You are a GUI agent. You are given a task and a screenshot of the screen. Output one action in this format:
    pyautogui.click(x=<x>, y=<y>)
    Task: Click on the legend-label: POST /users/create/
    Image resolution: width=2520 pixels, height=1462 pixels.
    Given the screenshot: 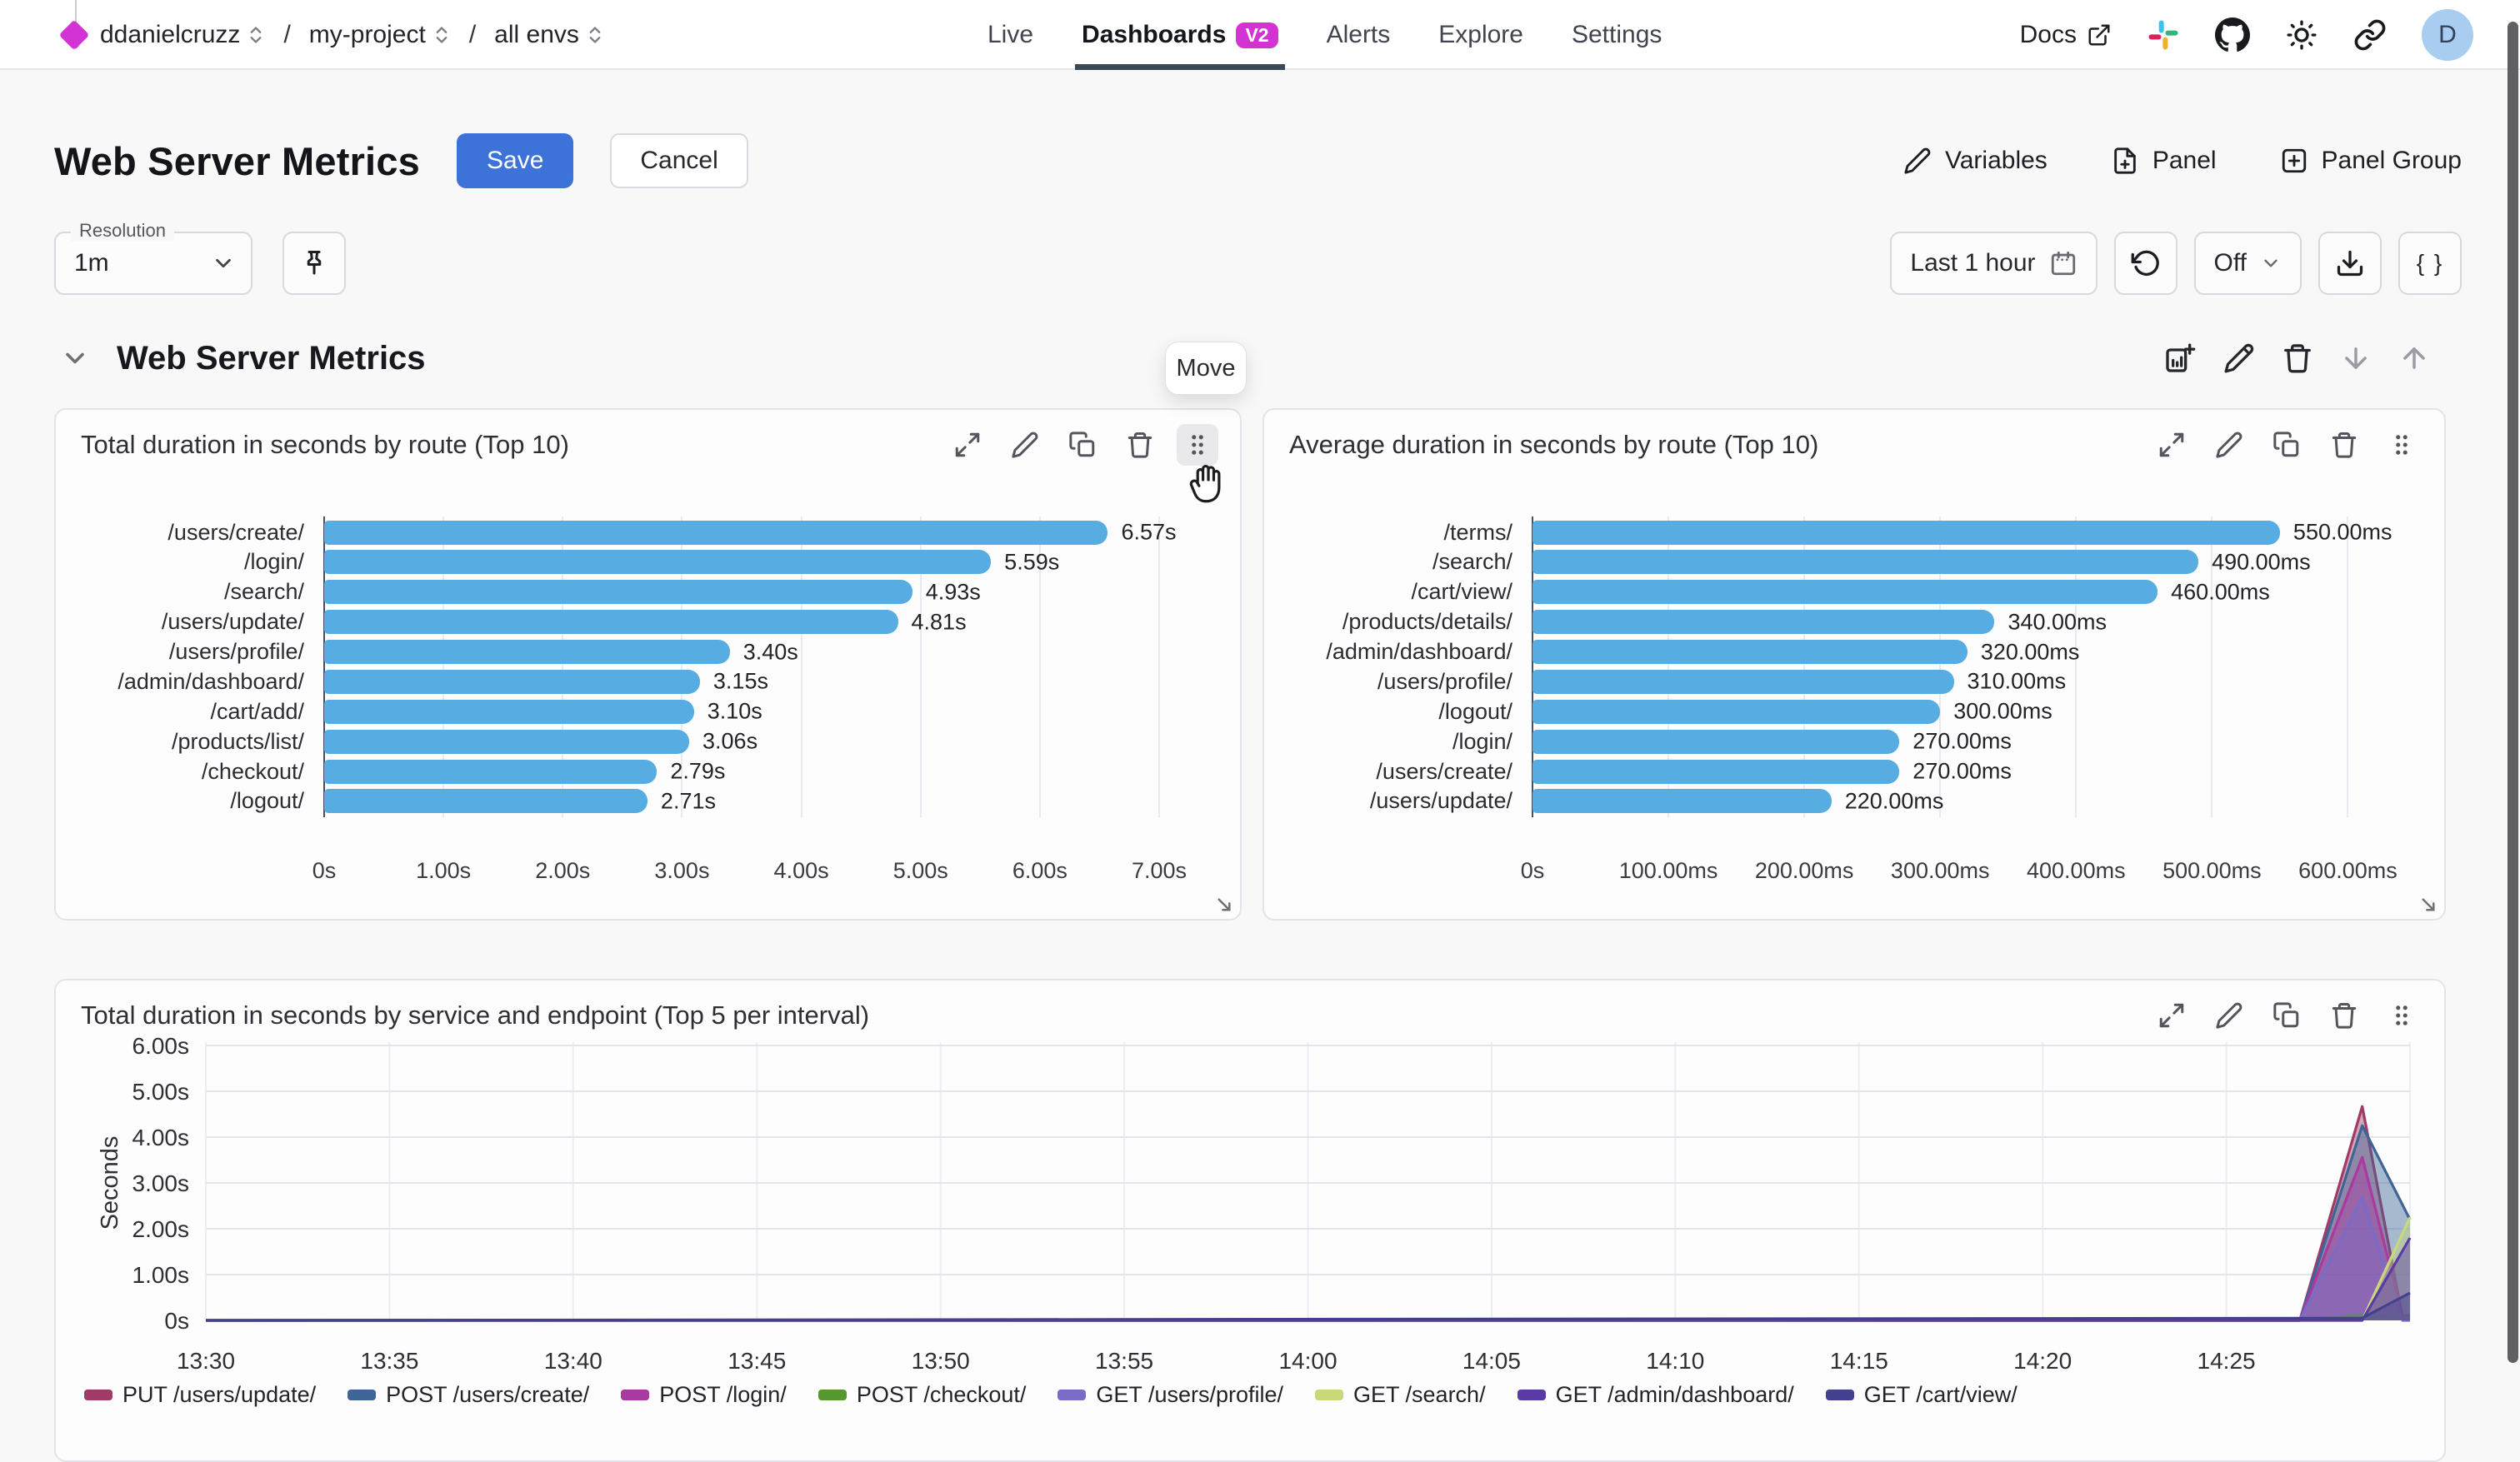 What is the action you would take?
    pyautogui.click(x=487, y=1395)
    